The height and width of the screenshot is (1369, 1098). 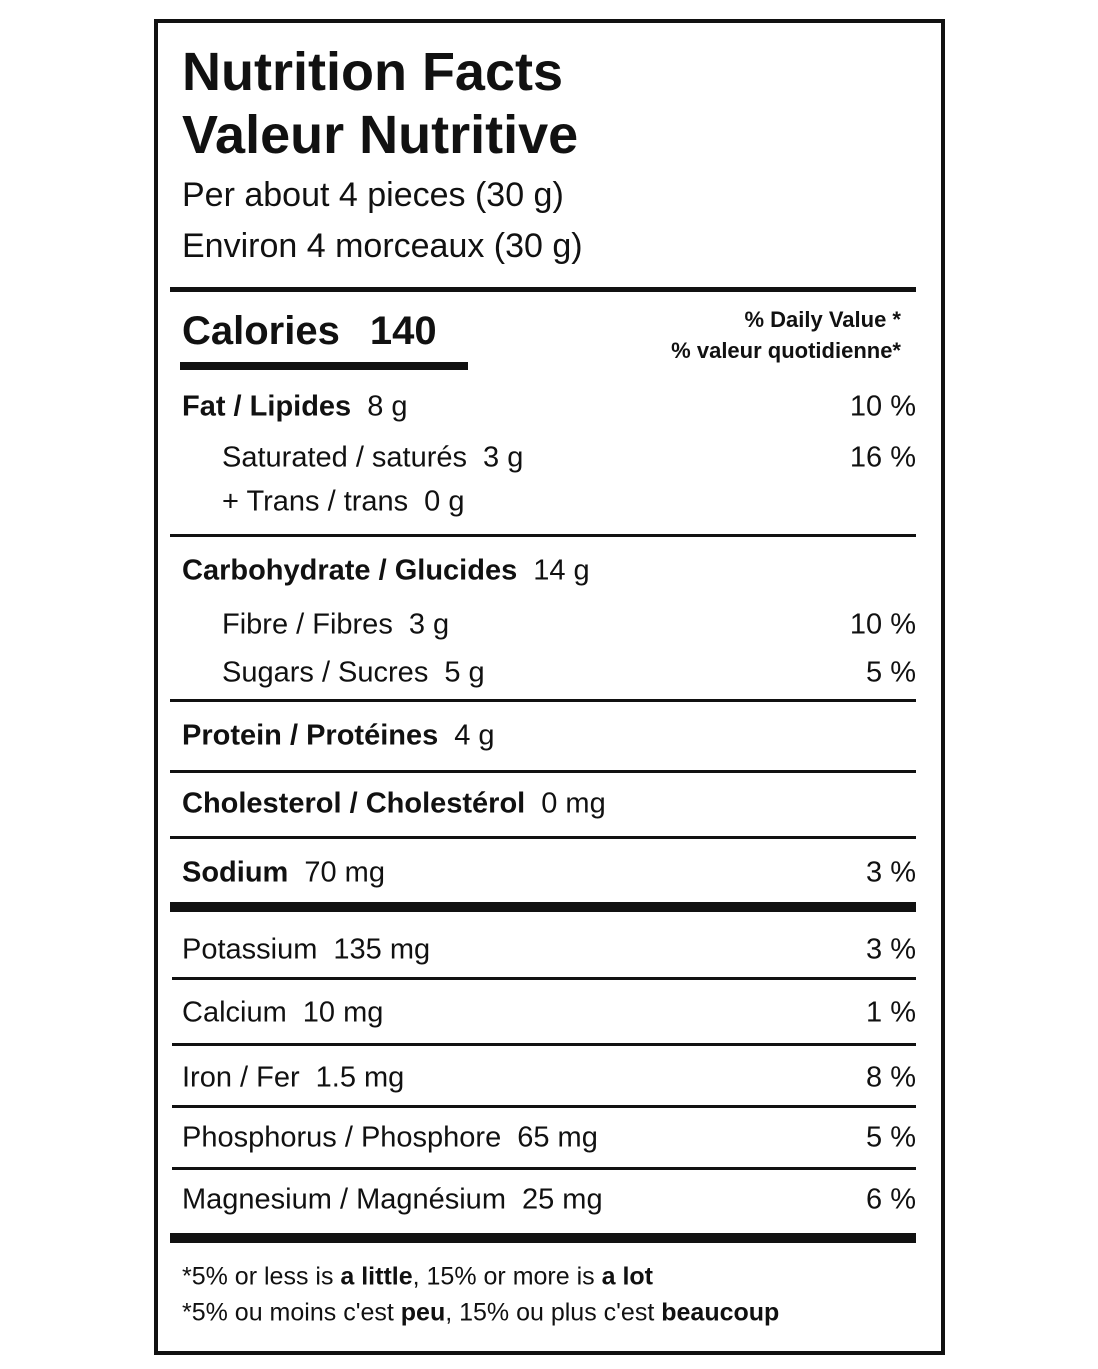 I want to click on footnote-text: beaucoup, so click(x=720, y=1312).